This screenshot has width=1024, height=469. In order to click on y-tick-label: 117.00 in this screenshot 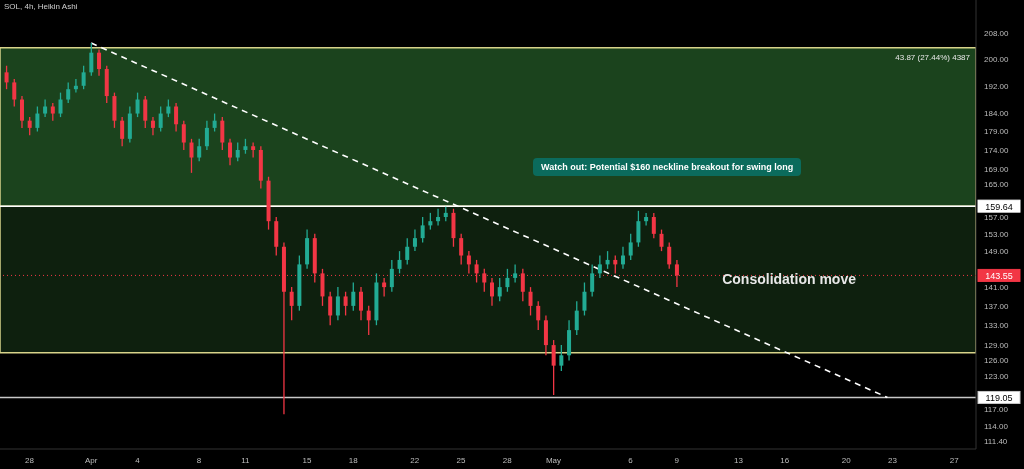, I will do `click(996, 409)`.